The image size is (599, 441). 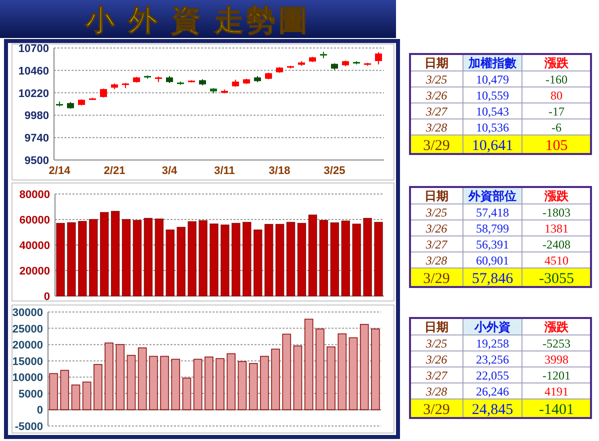 What do you see at coordinates (28, 427) in the screenshot?
I see `y-tick-label: -5000` at bounding box center [28, 427].